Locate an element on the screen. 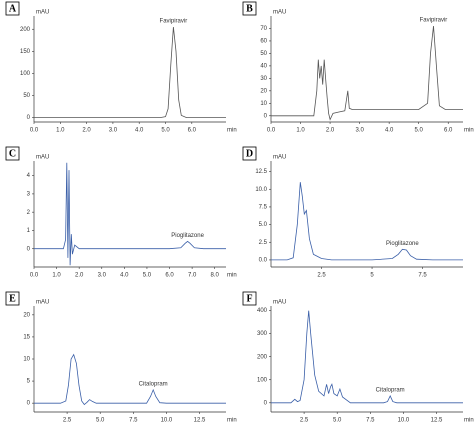 This screenshot has height=436, width=474. panel-label: E is located at coordinates (12, 298).